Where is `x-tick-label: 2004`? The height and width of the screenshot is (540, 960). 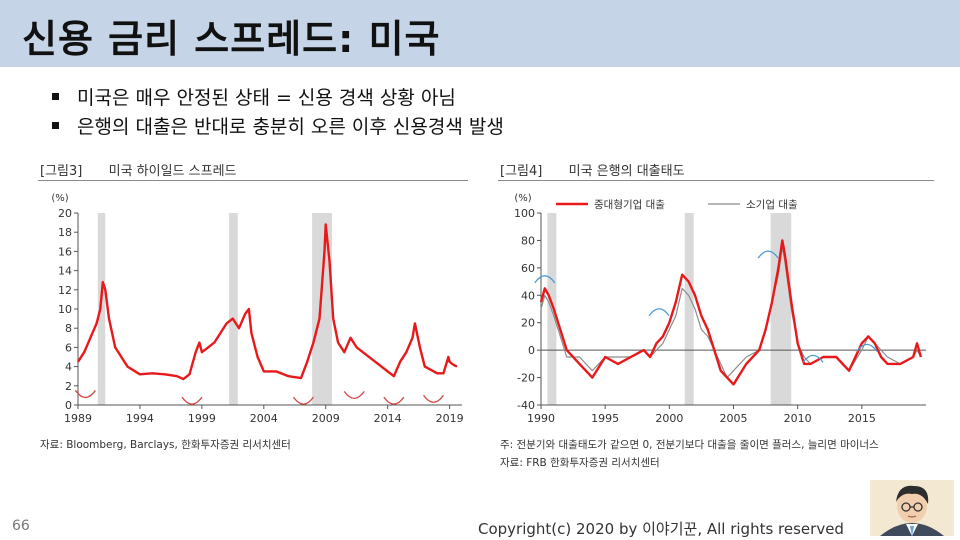 x-tick-label: 2004 is located at coordinates (264, 418).